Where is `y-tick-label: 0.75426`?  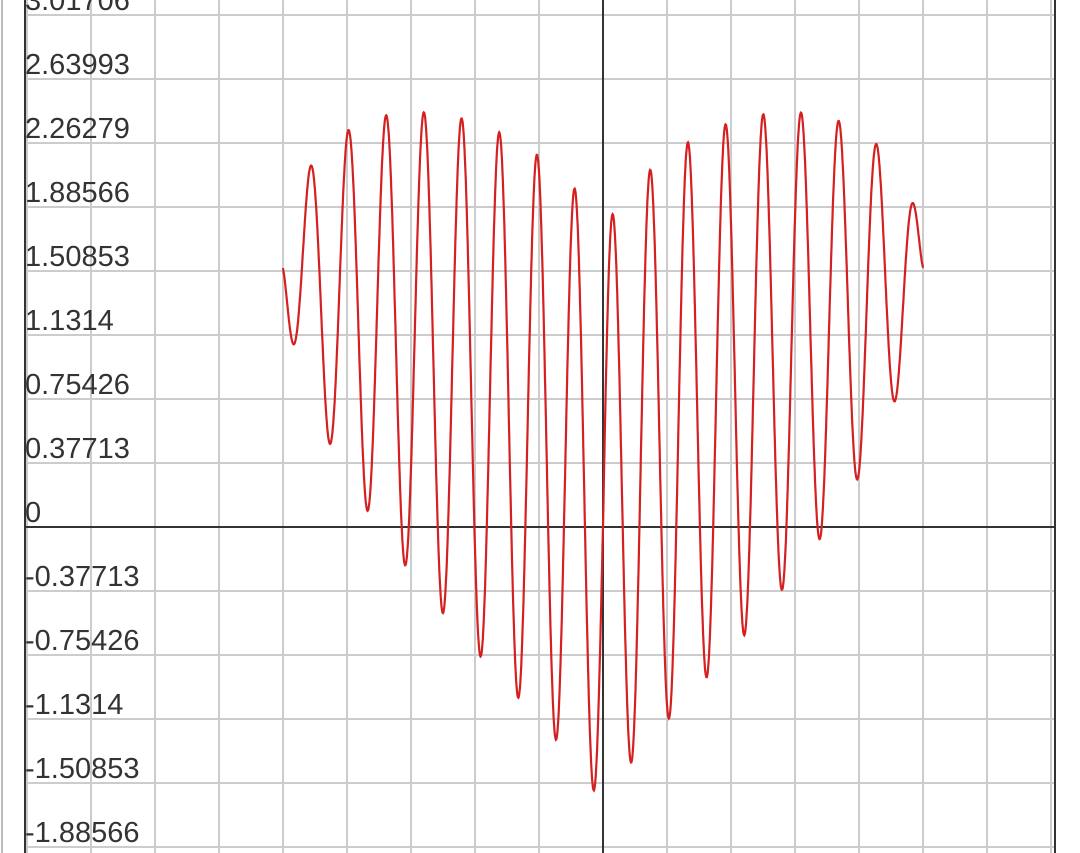 y-tick-label: 0.75426 is located at coordinates (77, 385).